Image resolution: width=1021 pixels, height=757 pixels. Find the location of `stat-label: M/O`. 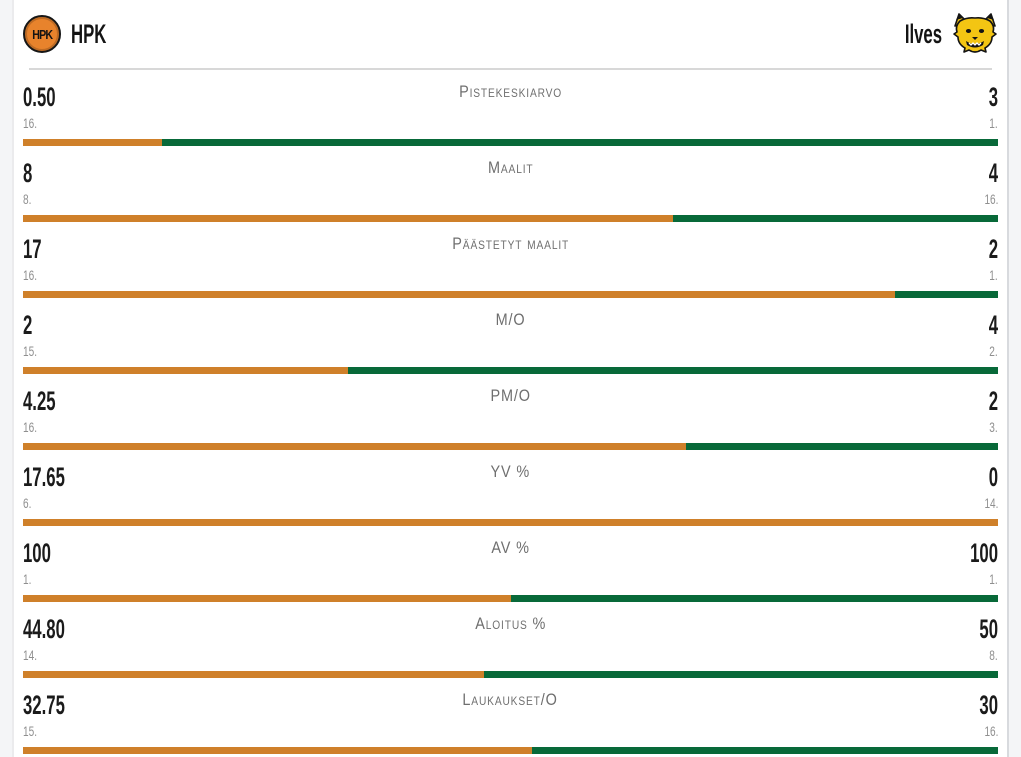

stat-label: M/O is located at coordinates (510, 319).